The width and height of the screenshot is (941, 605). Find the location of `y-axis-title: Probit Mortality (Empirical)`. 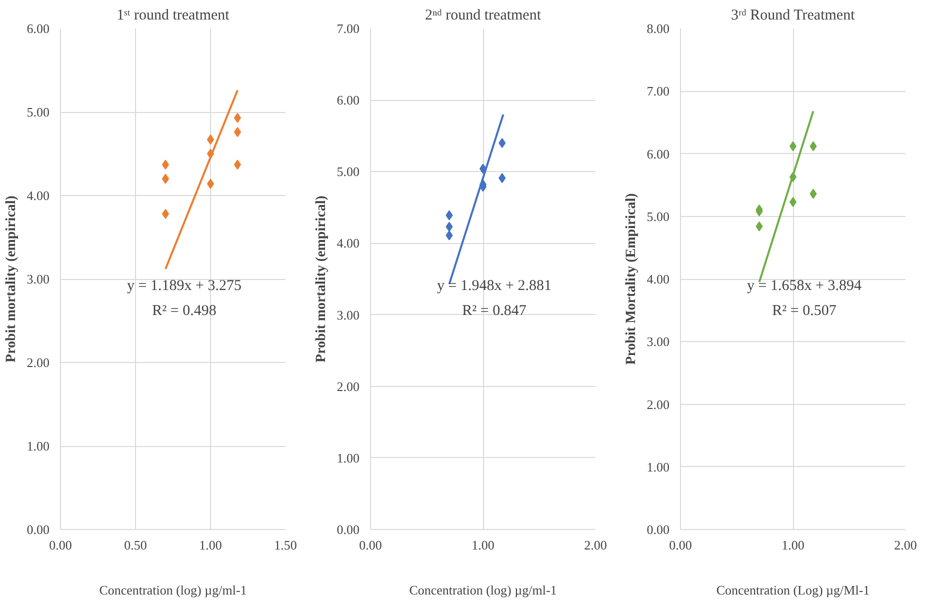

y-axis-title: Probit Mortality (Empirical) is located at coordinates (631, 278).